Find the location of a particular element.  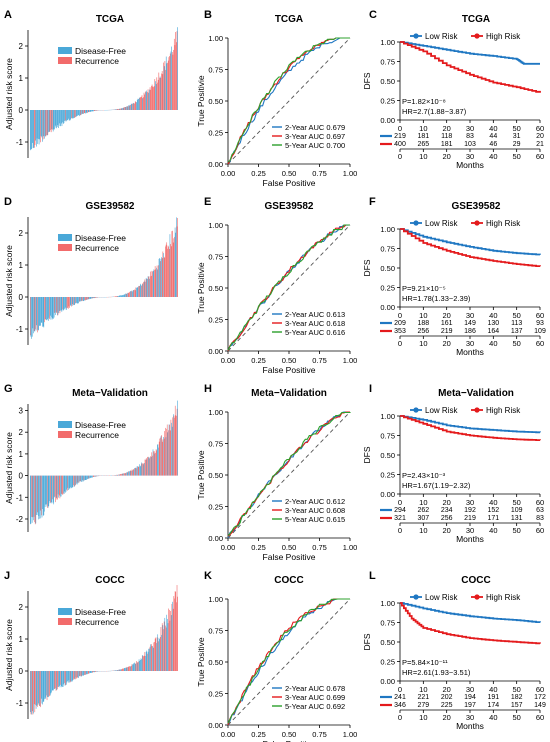

x-tick-label: 1.00 is located at coordinates (350, 360).